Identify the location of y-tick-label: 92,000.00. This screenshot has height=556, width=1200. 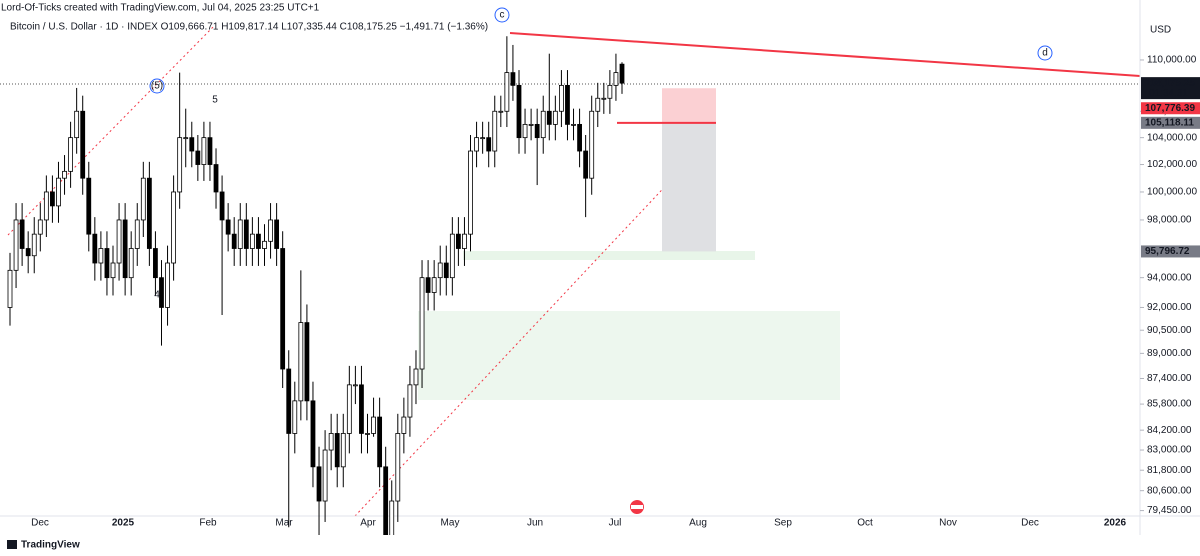
(1169, 307).